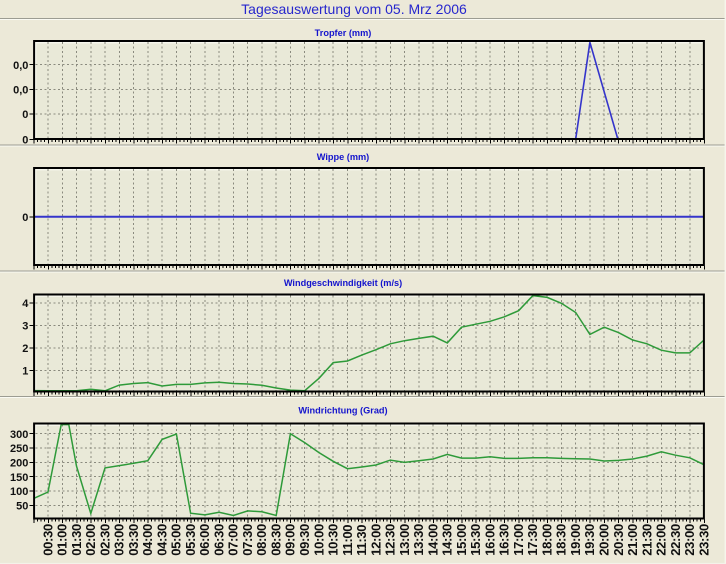 The image size is (726, 564). I want to click on svg-text: 14:00, so click(432, 540).